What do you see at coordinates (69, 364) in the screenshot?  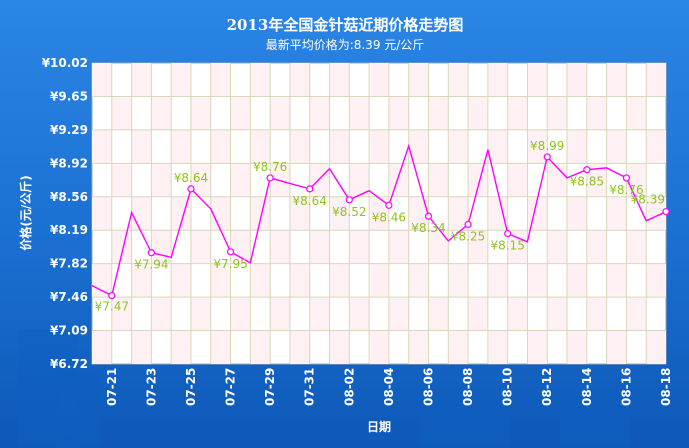 I see `y-tick-label: ¥6.72` at bounding box center [69, 364].